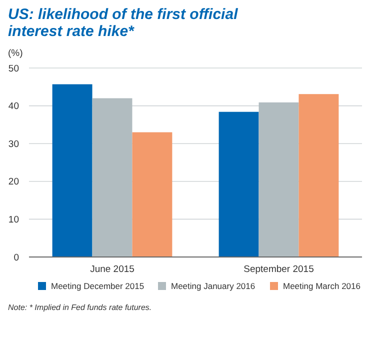 This screenshot has height=338, width=379. I want to click on x-tick-label: September 2015, so click(279, 269).